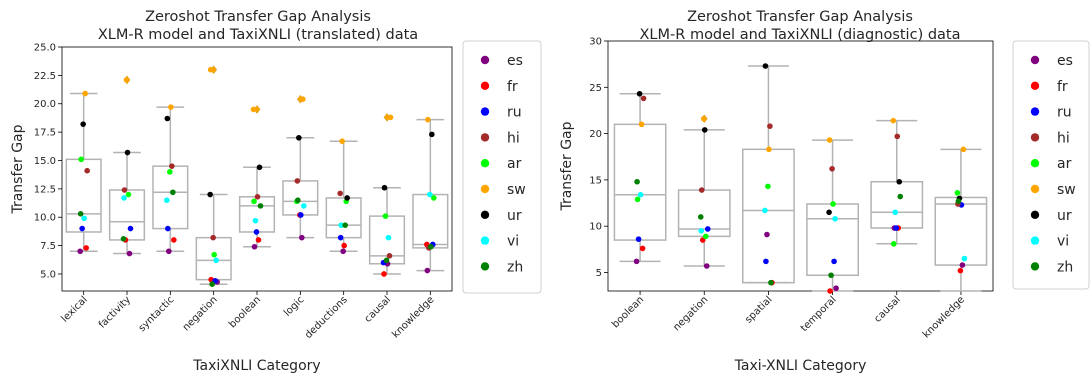  What do you see at coordinates (771, 282) in the screenshot?
I see `point-zh-spatial` at bounding box center [771, 282].